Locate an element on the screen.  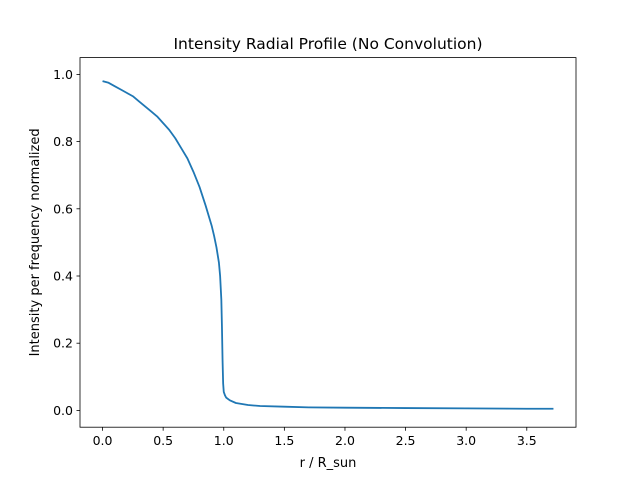
x-tick-label: 3.5 is located at coordinates (527, 440).